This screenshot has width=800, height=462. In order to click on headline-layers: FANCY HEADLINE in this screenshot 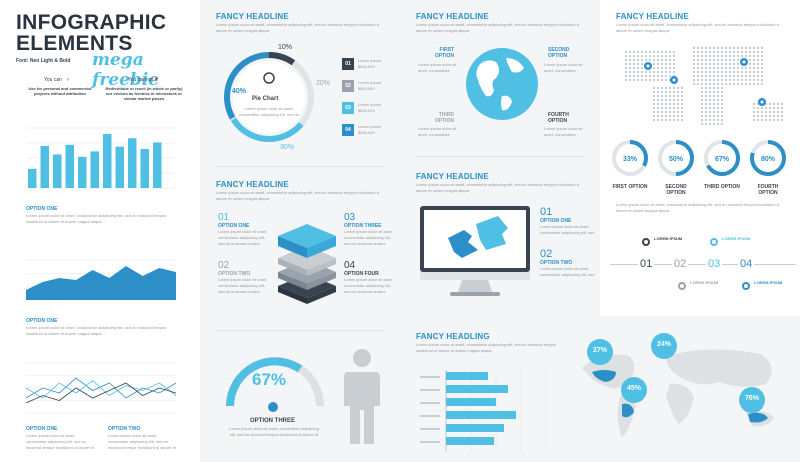, I will do `click(252, 184)`.